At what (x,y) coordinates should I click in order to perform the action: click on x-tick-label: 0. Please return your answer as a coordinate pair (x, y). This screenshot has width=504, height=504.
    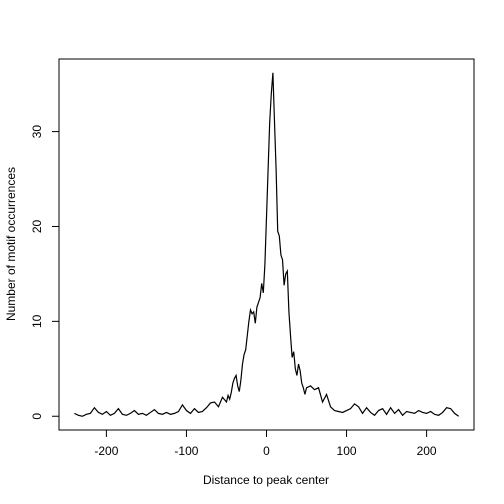
    Looking at the image, I should click on (266, 451).